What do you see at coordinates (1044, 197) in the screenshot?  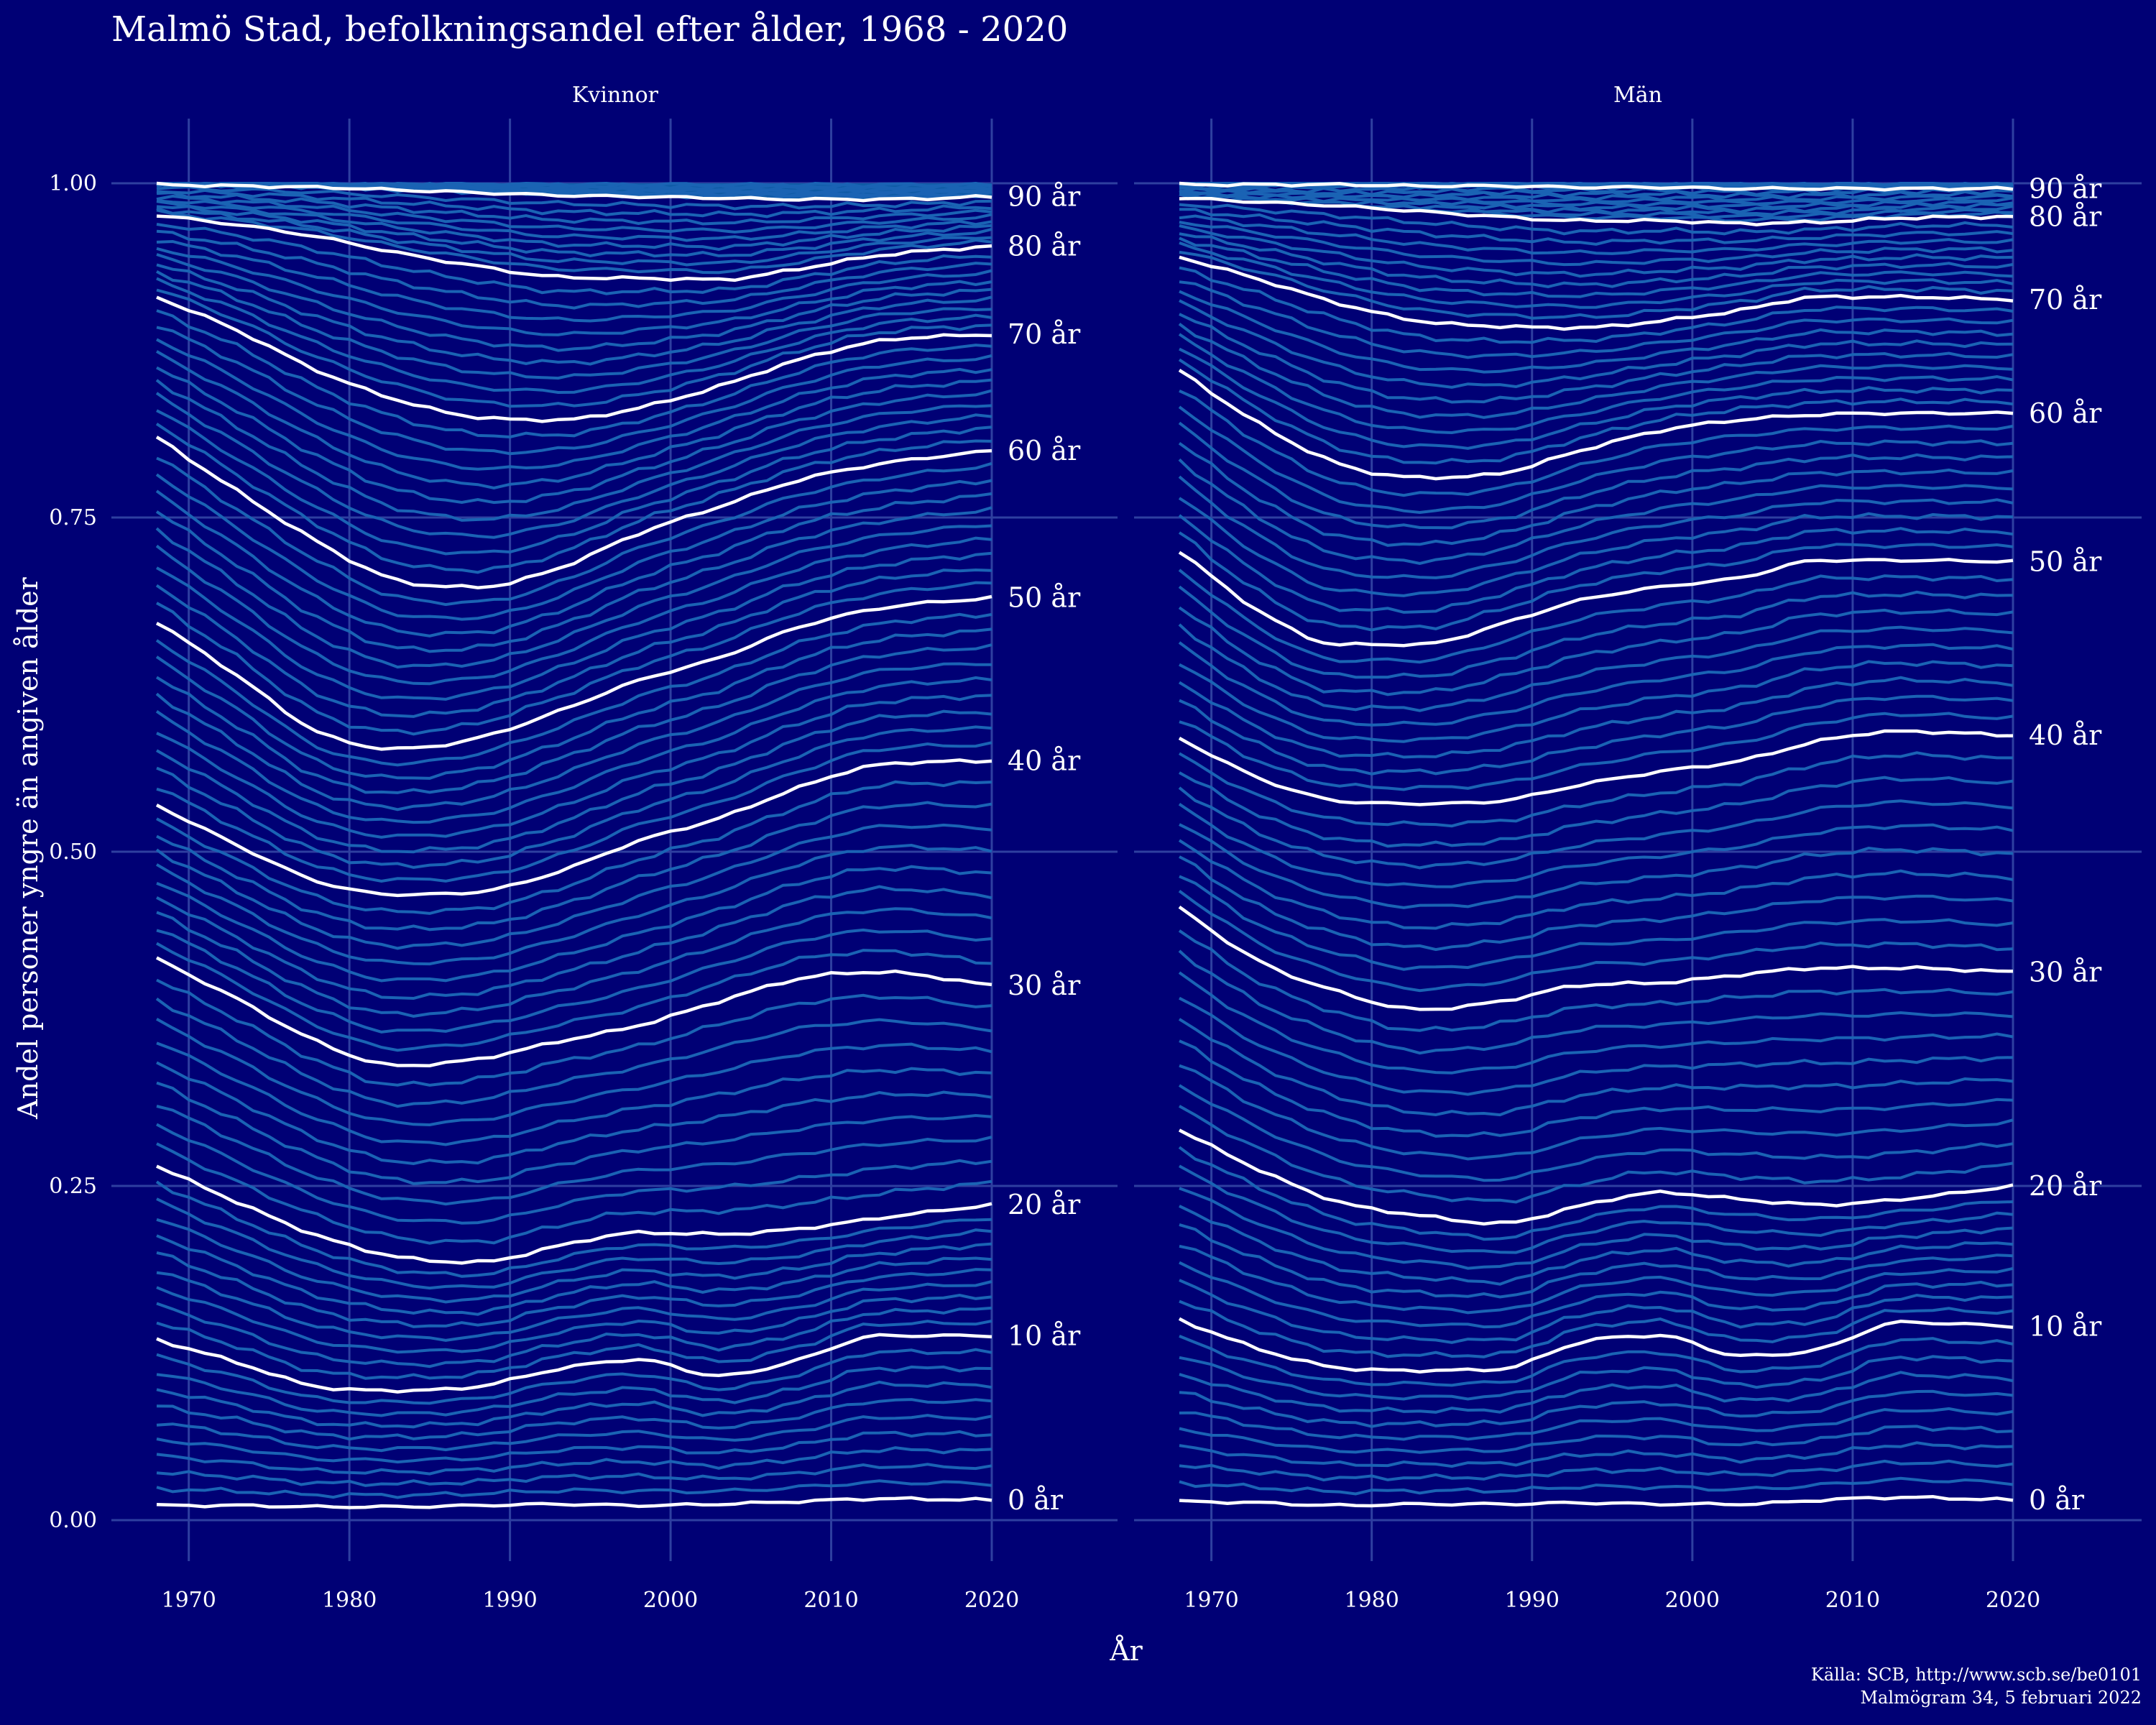 I see `age-label: 90 år` at bounding box center [1044, 197].